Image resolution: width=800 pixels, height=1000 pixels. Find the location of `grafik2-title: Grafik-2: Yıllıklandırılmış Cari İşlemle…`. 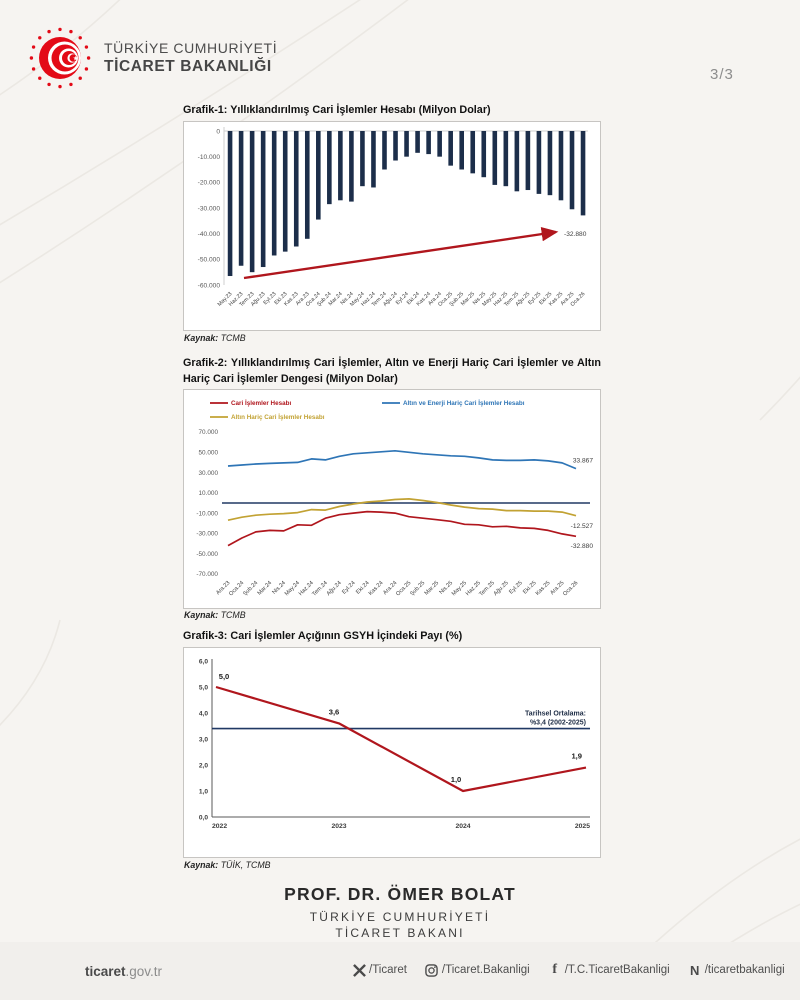

grafik2-title: Grafik-2: Yıllıklandırılmış Cari İşlemle… is located at coordinates (392, 371).